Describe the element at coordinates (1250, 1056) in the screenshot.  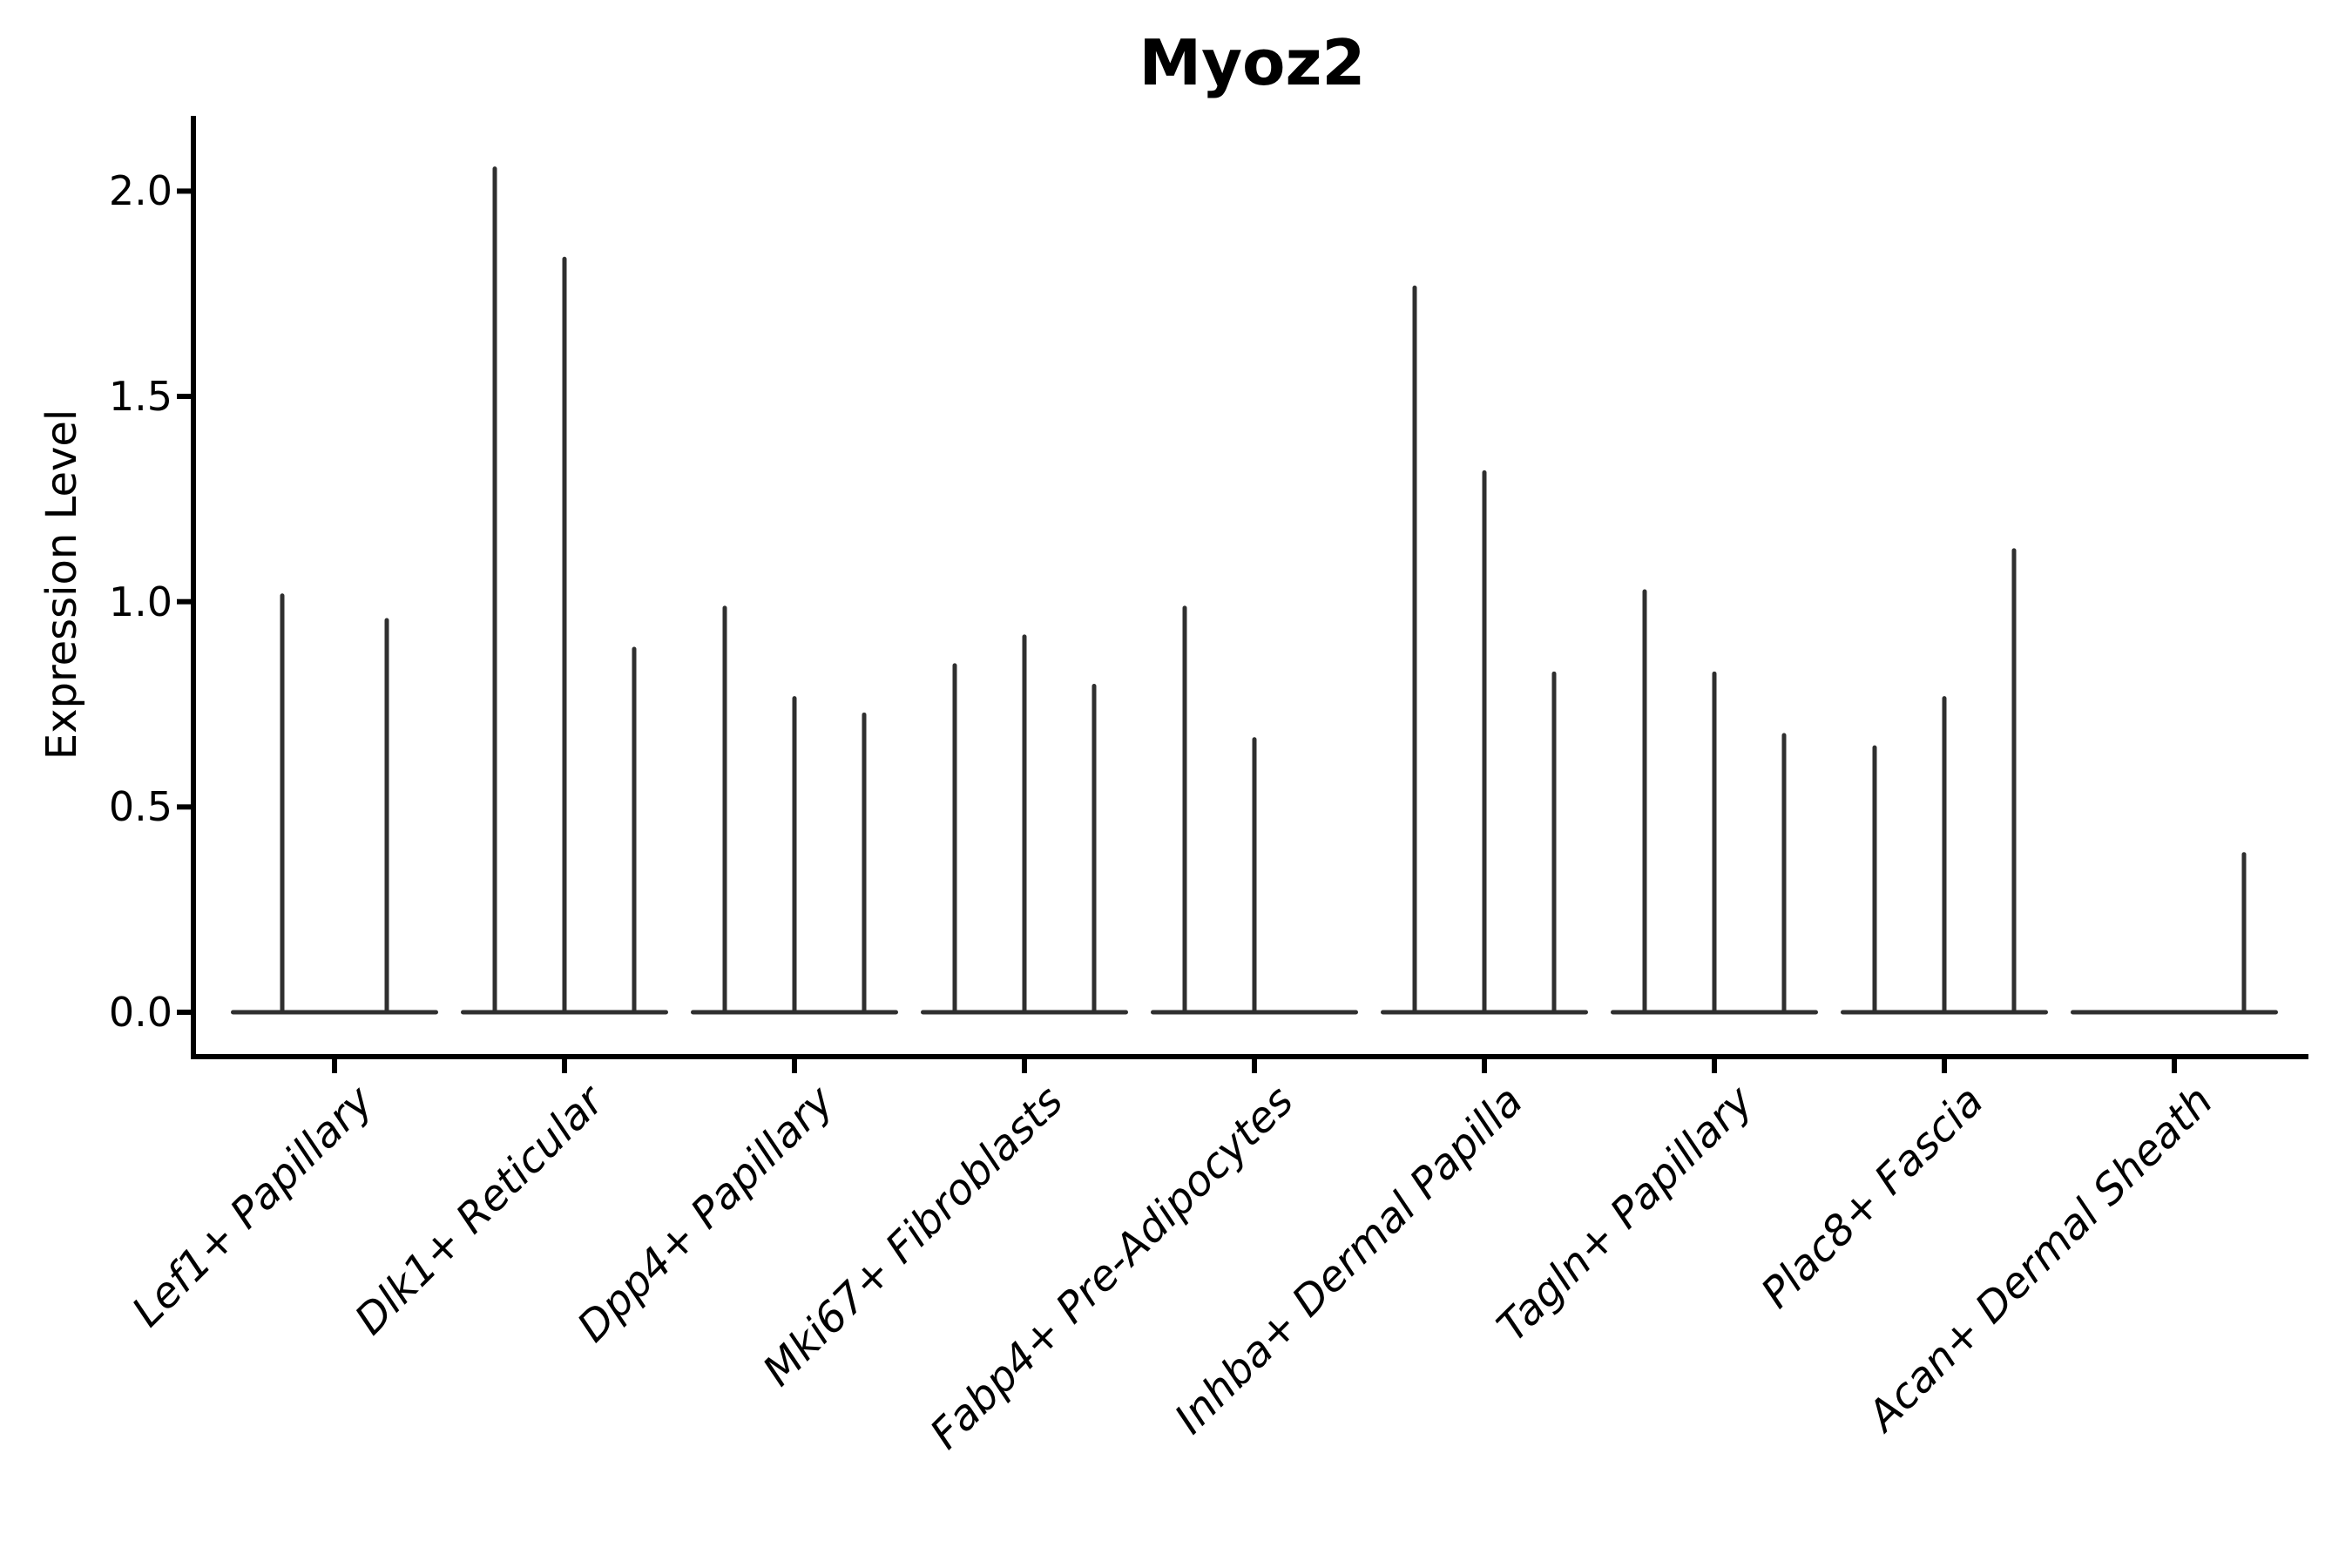
I see `axis-spine-bottom` at that location.